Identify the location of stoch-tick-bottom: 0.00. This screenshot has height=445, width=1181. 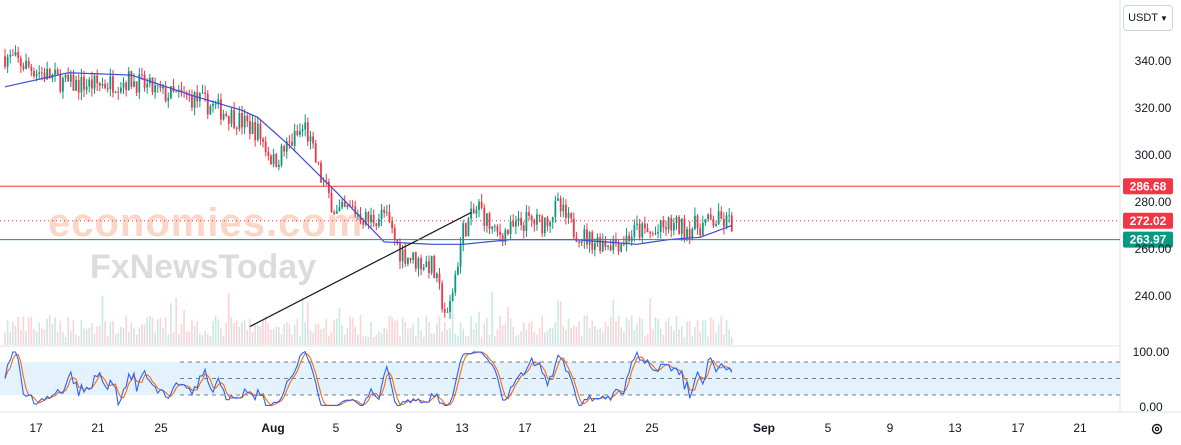
(1151, 407).